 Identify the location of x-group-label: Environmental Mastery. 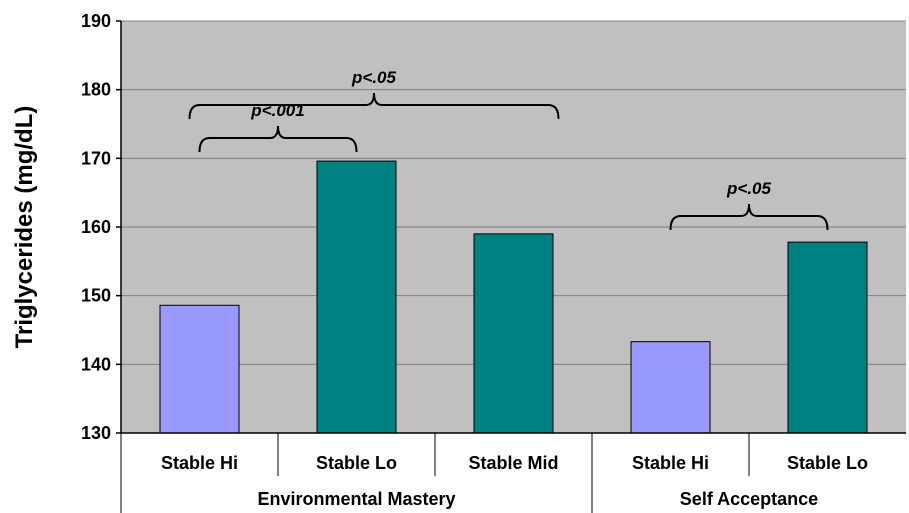
(356, 499).